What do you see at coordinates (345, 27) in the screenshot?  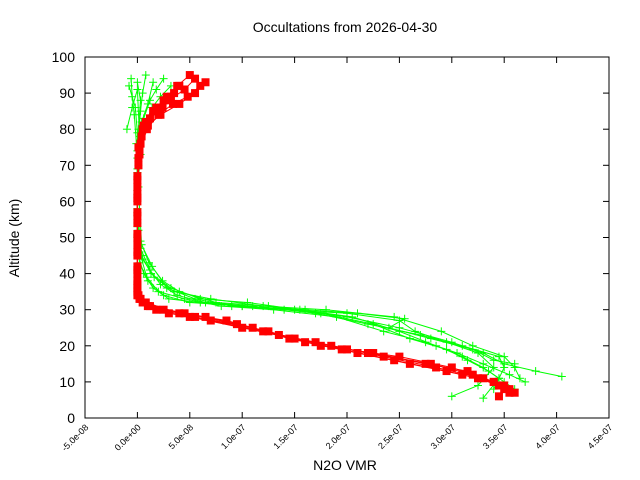 I see `chart-title: Occultations from 2026-04-30` at bounding box center [345, 27].